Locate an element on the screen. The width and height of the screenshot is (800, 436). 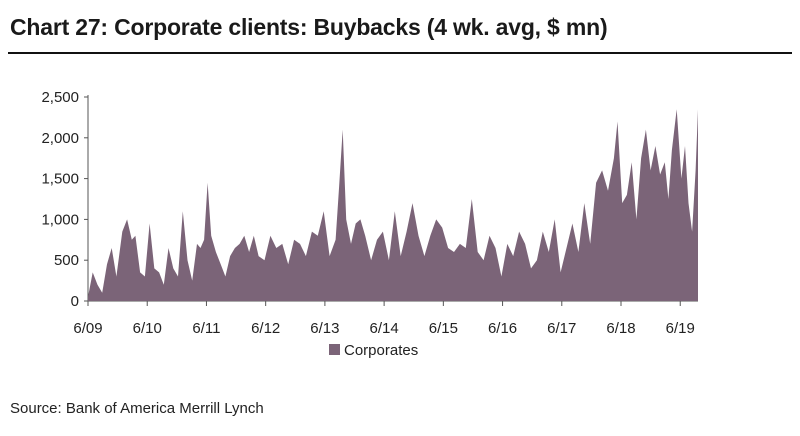
y-axis: 0 500 1,000 1,500 2,000 2,500 is located at coordinates (65, 199).